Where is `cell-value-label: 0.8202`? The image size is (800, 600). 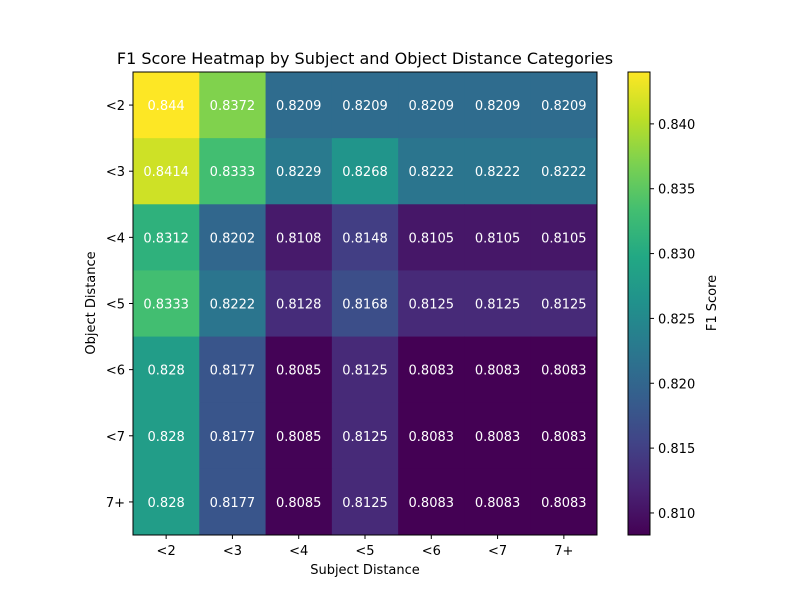 cell-value-label: 0.8202 is located at coordinates (233, 238).